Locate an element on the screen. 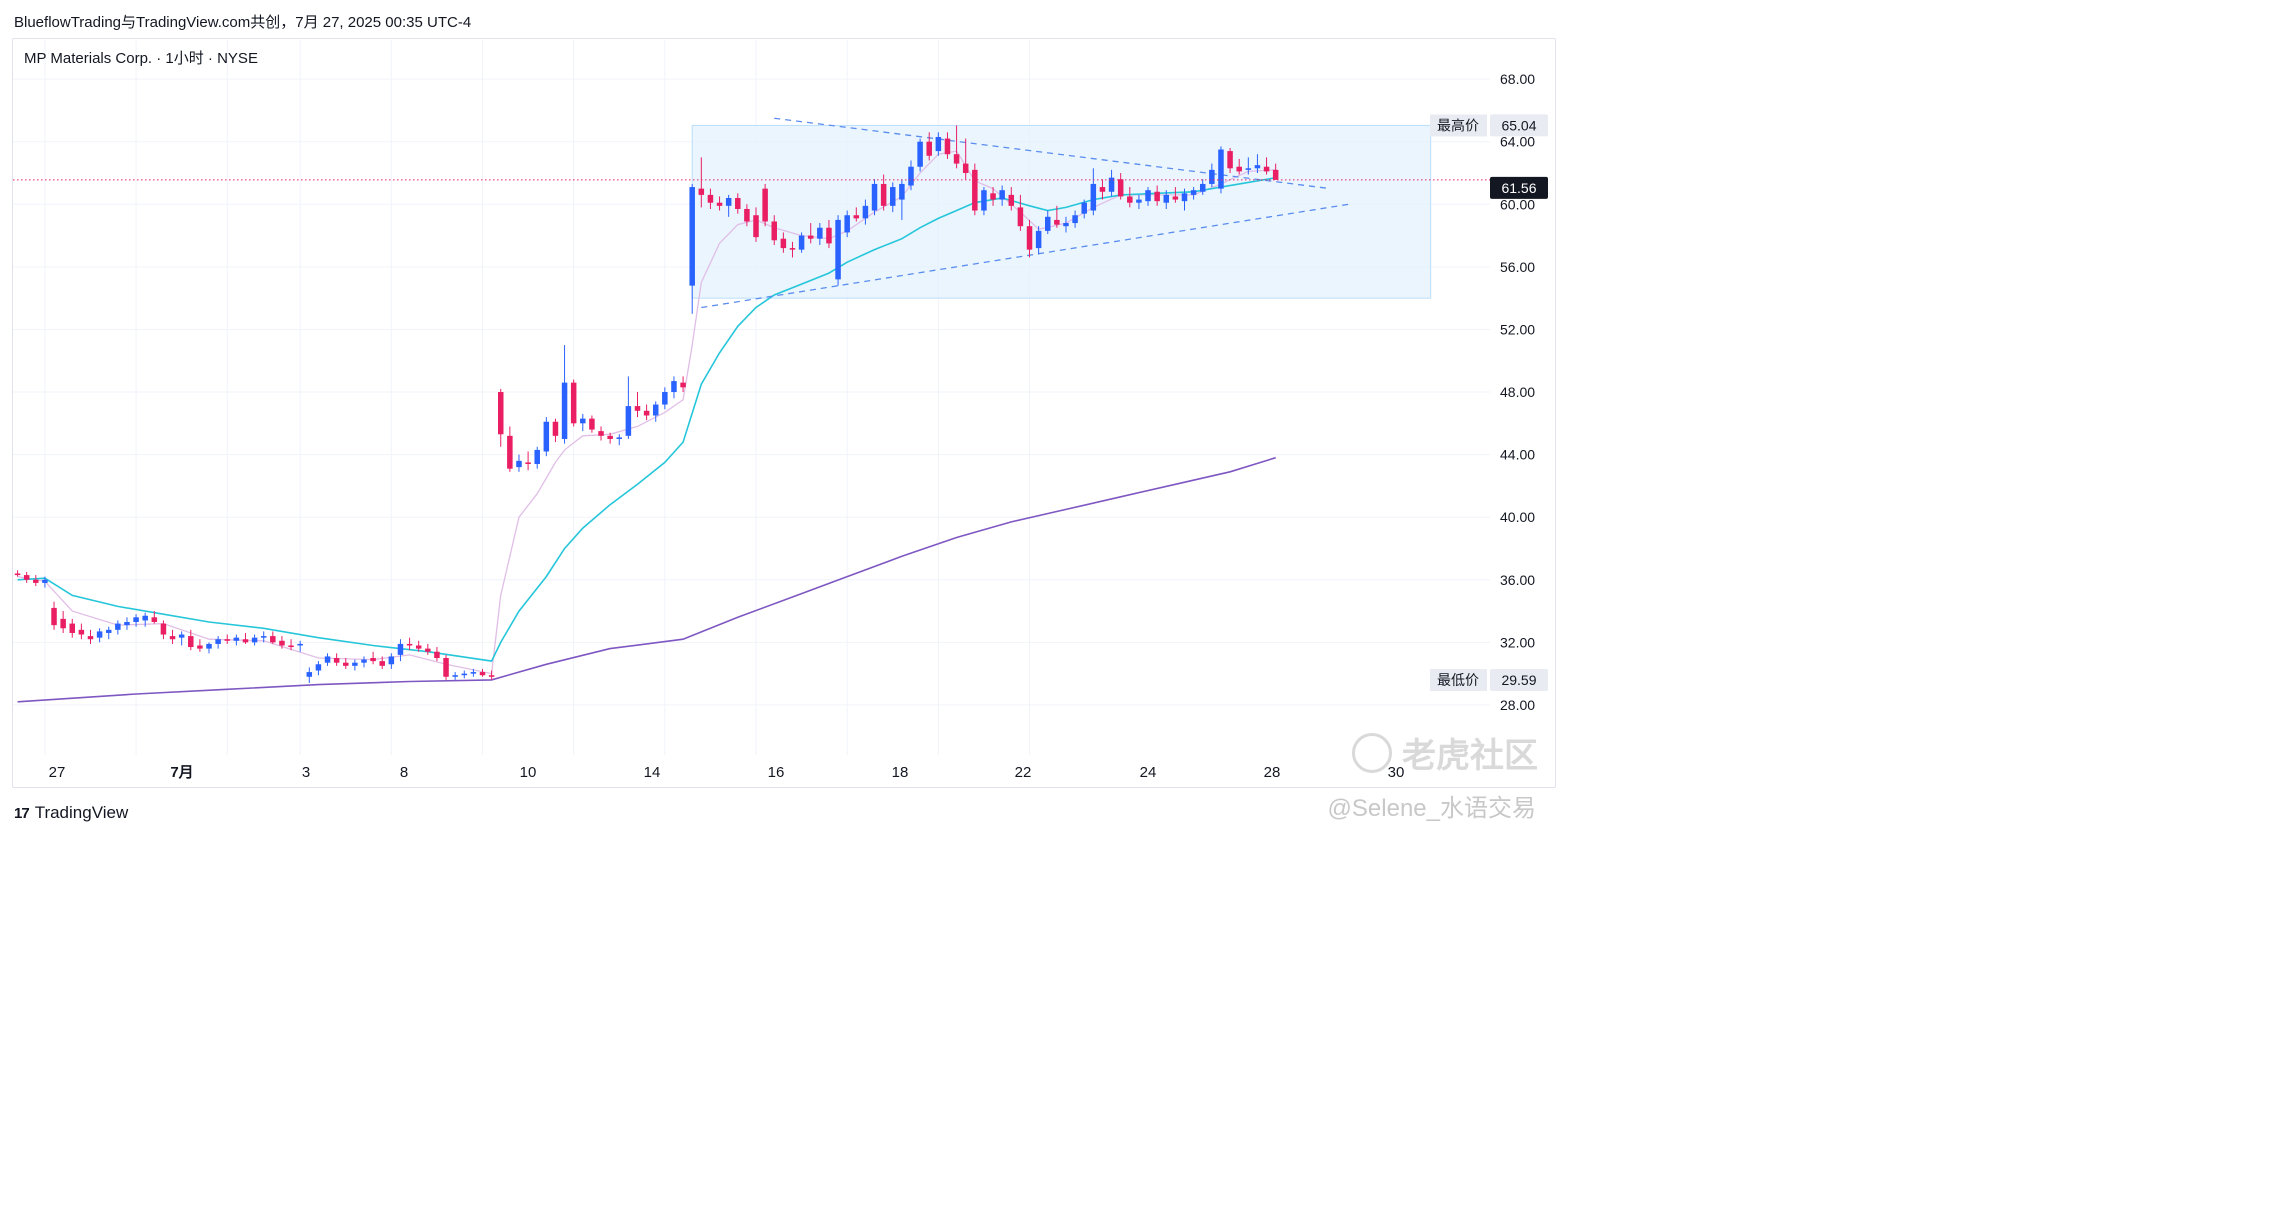 This screenshot has height=1226, width=2294. time-tick-label: 22 is located at coordinates (1023, 772).